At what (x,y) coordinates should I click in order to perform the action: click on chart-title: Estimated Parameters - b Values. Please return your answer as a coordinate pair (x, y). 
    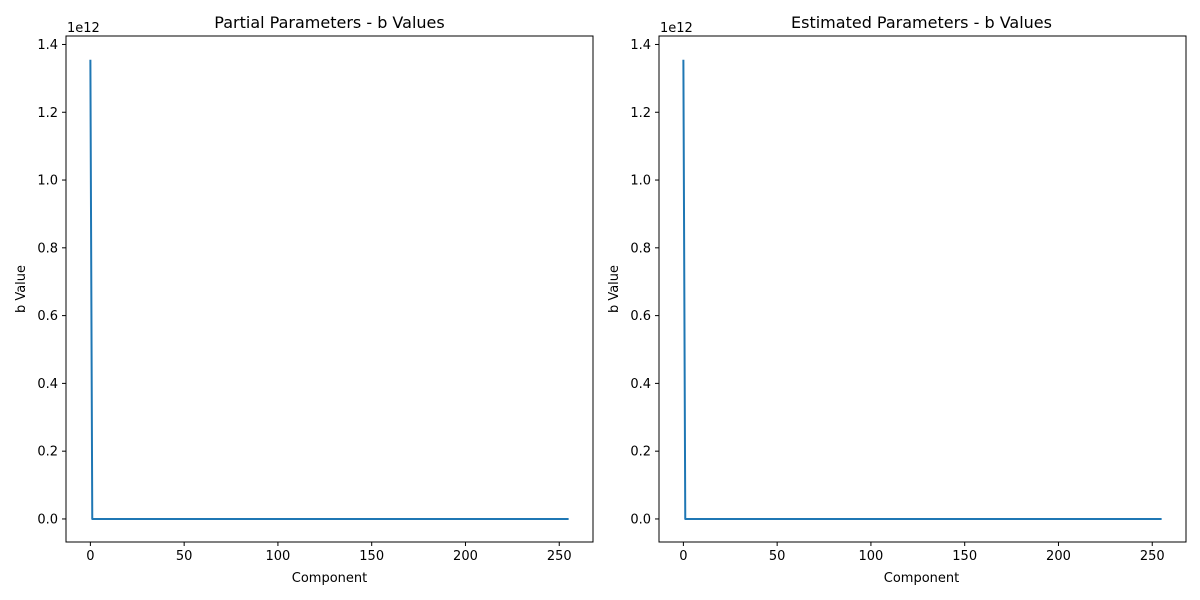
    Looking at the image, I should click on (921, 22).